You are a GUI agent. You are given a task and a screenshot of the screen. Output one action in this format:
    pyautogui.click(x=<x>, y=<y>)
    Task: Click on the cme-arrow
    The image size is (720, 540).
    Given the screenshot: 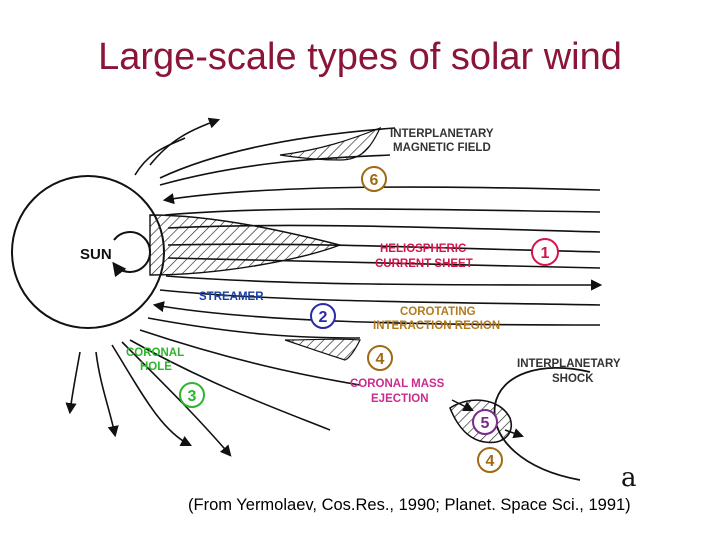 What is the action you would take?
    pyautogui.click(x=462, y=405)
    